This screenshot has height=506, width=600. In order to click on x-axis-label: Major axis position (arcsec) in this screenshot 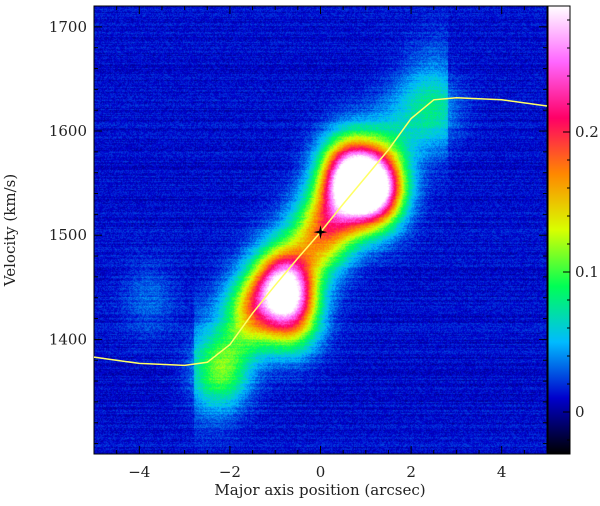, I will do `click(319, 490)`.